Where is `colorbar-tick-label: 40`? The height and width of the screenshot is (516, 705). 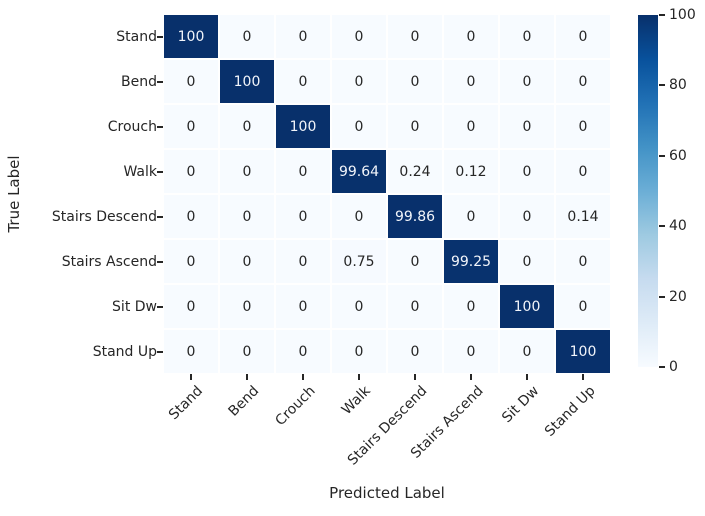
colorbar-tick-label: 40 is located at coordinates (678, 226).